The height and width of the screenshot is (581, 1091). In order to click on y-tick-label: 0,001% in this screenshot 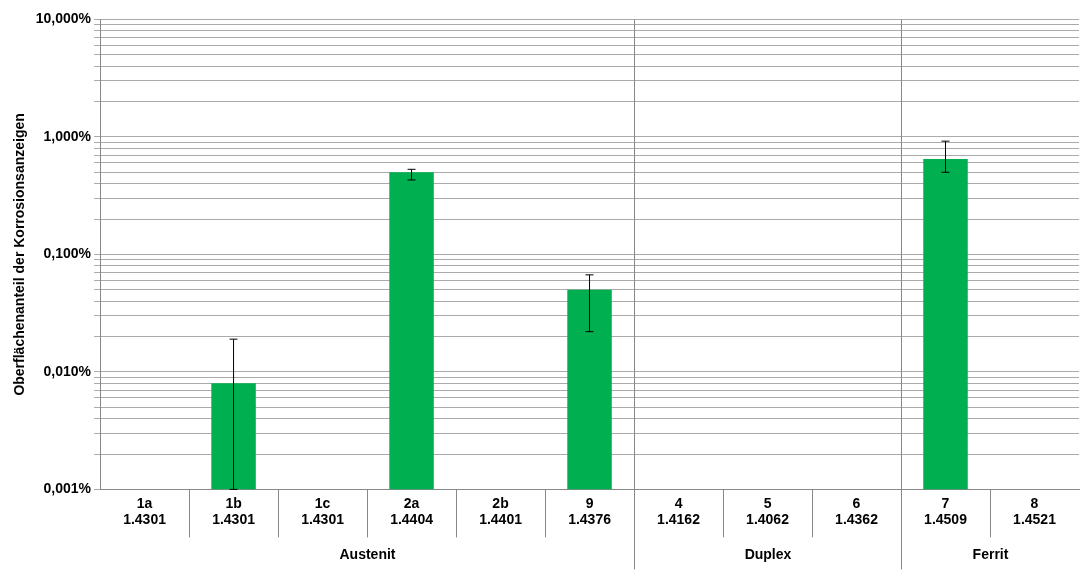, I will do `click(67, 488)`.